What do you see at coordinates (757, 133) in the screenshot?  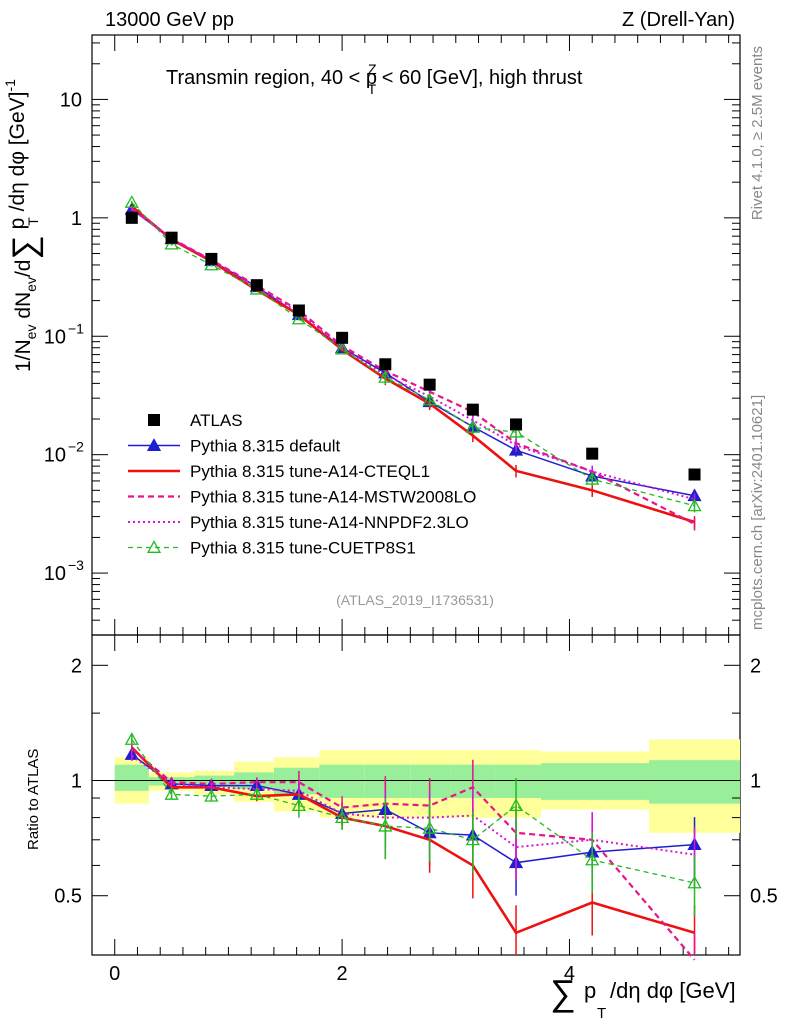 I see `rivet-version-label: Rivet 4.1.0, ≥ 2.5M events` at bounding box center [757, 133].